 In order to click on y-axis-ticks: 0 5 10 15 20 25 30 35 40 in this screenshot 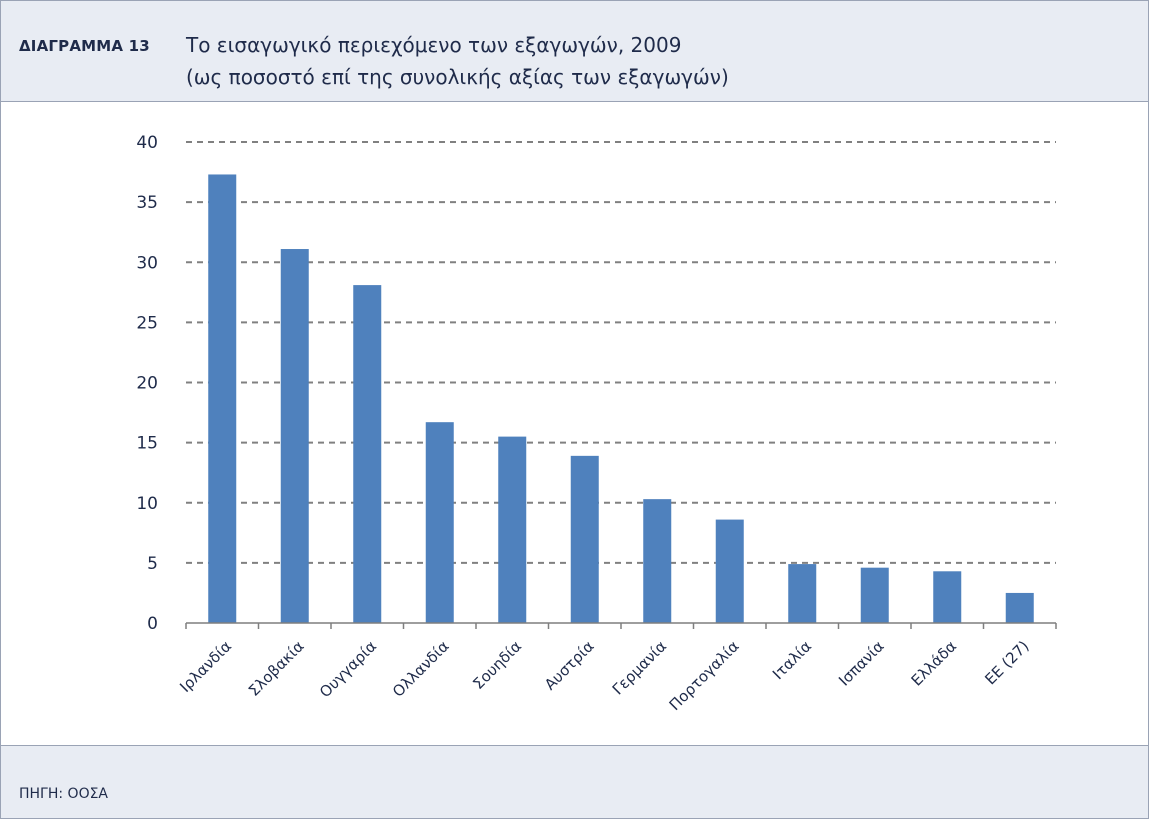, I will do `click(147, 383)`.